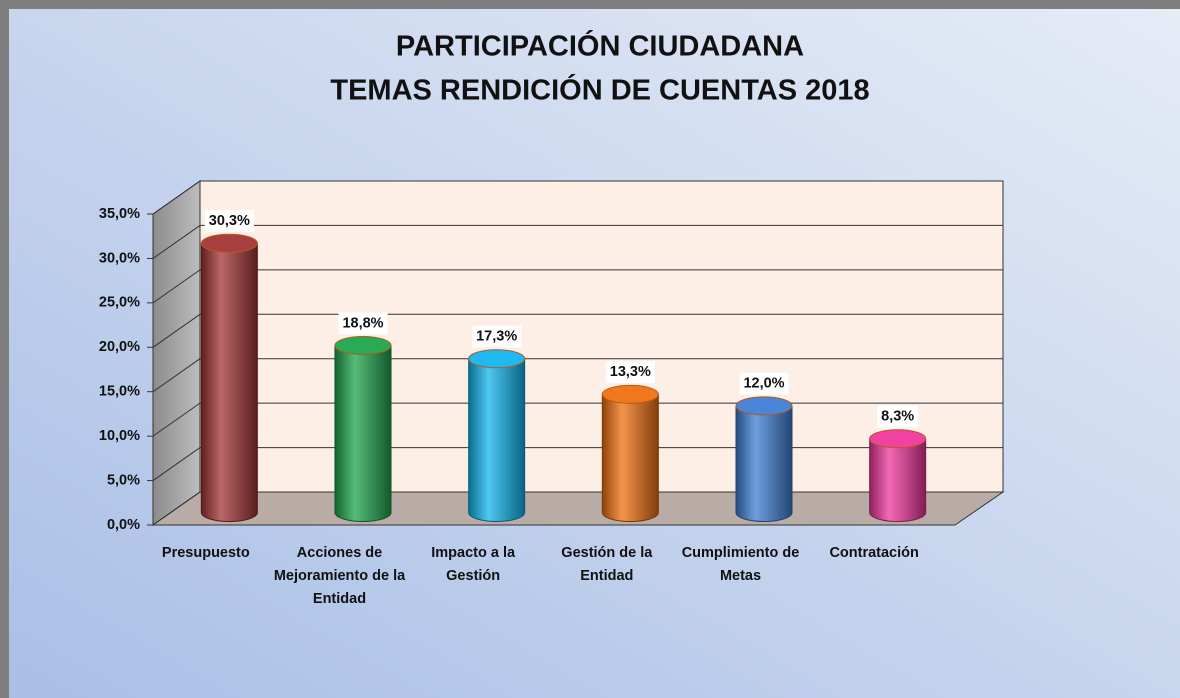  I want to click on x-tick-label: Contratación, so click(874, 553).